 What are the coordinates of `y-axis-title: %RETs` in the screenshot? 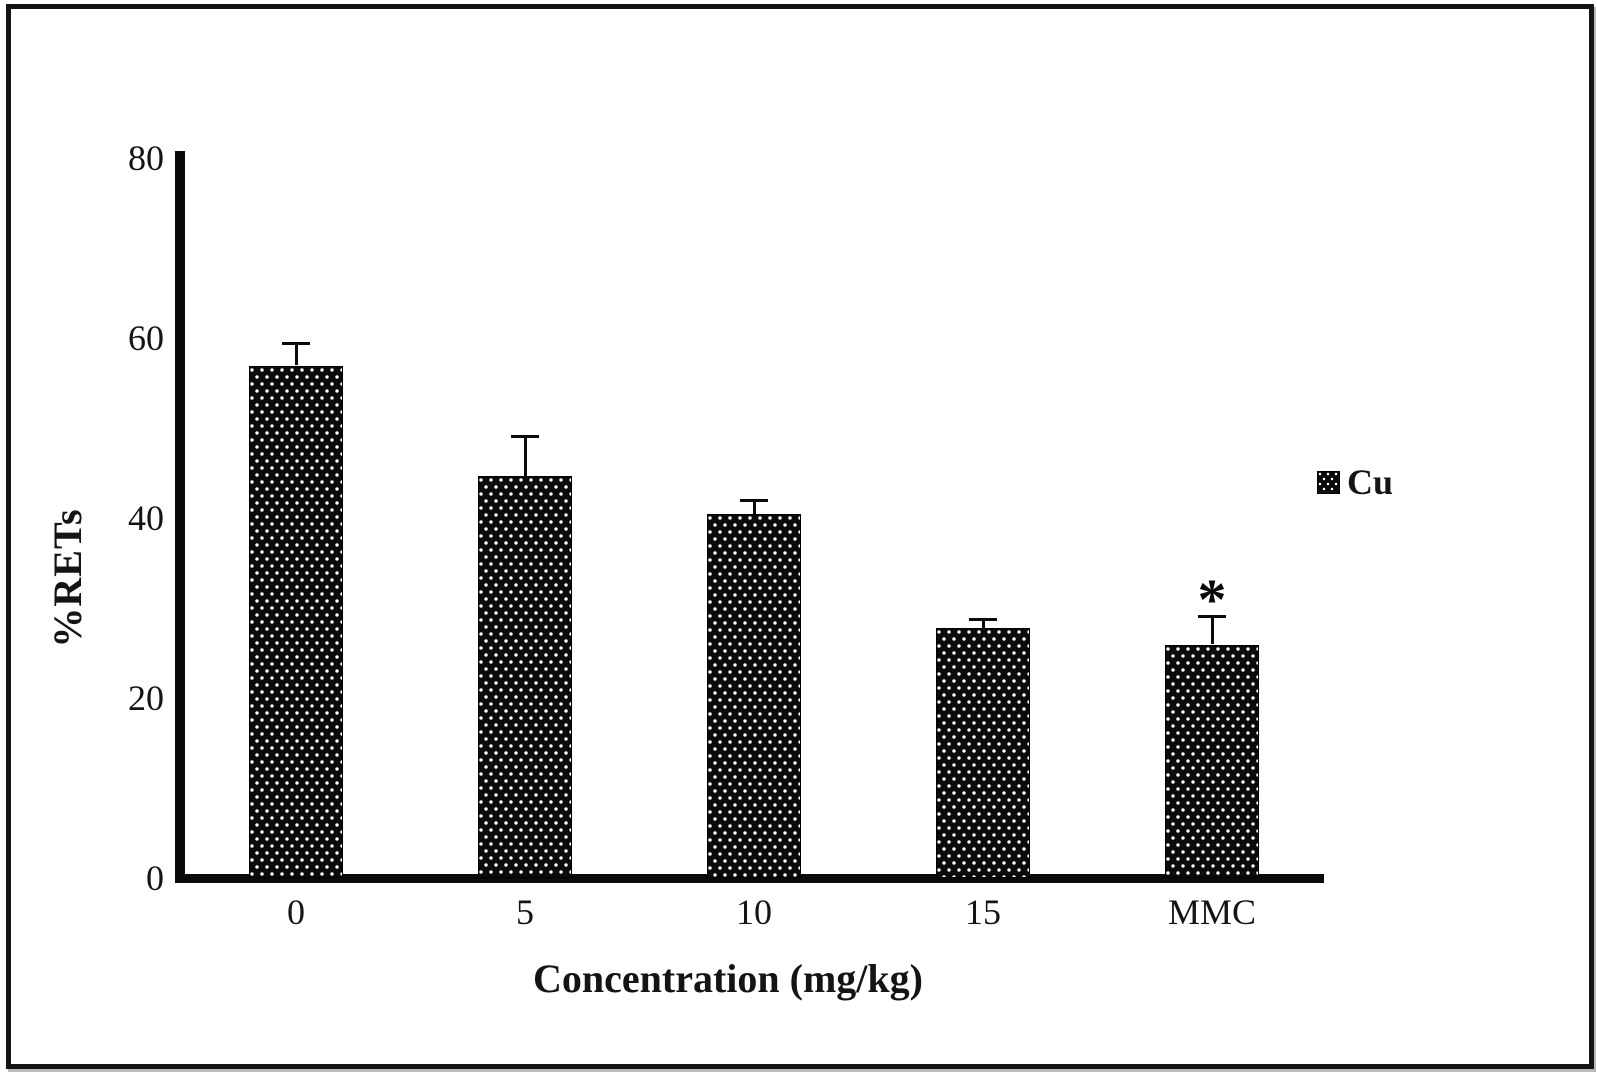 It's located at (67, 578).